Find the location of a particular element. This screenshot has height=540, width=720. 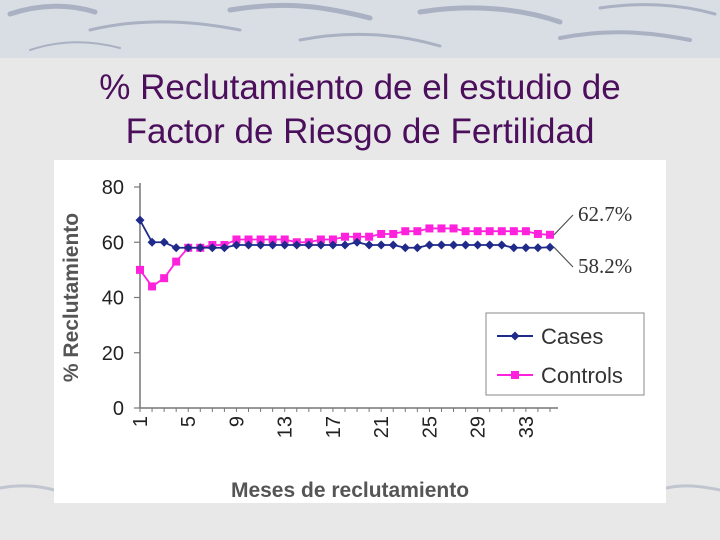

bottom-swoosh-decoration is located at coordinates (360, 488).